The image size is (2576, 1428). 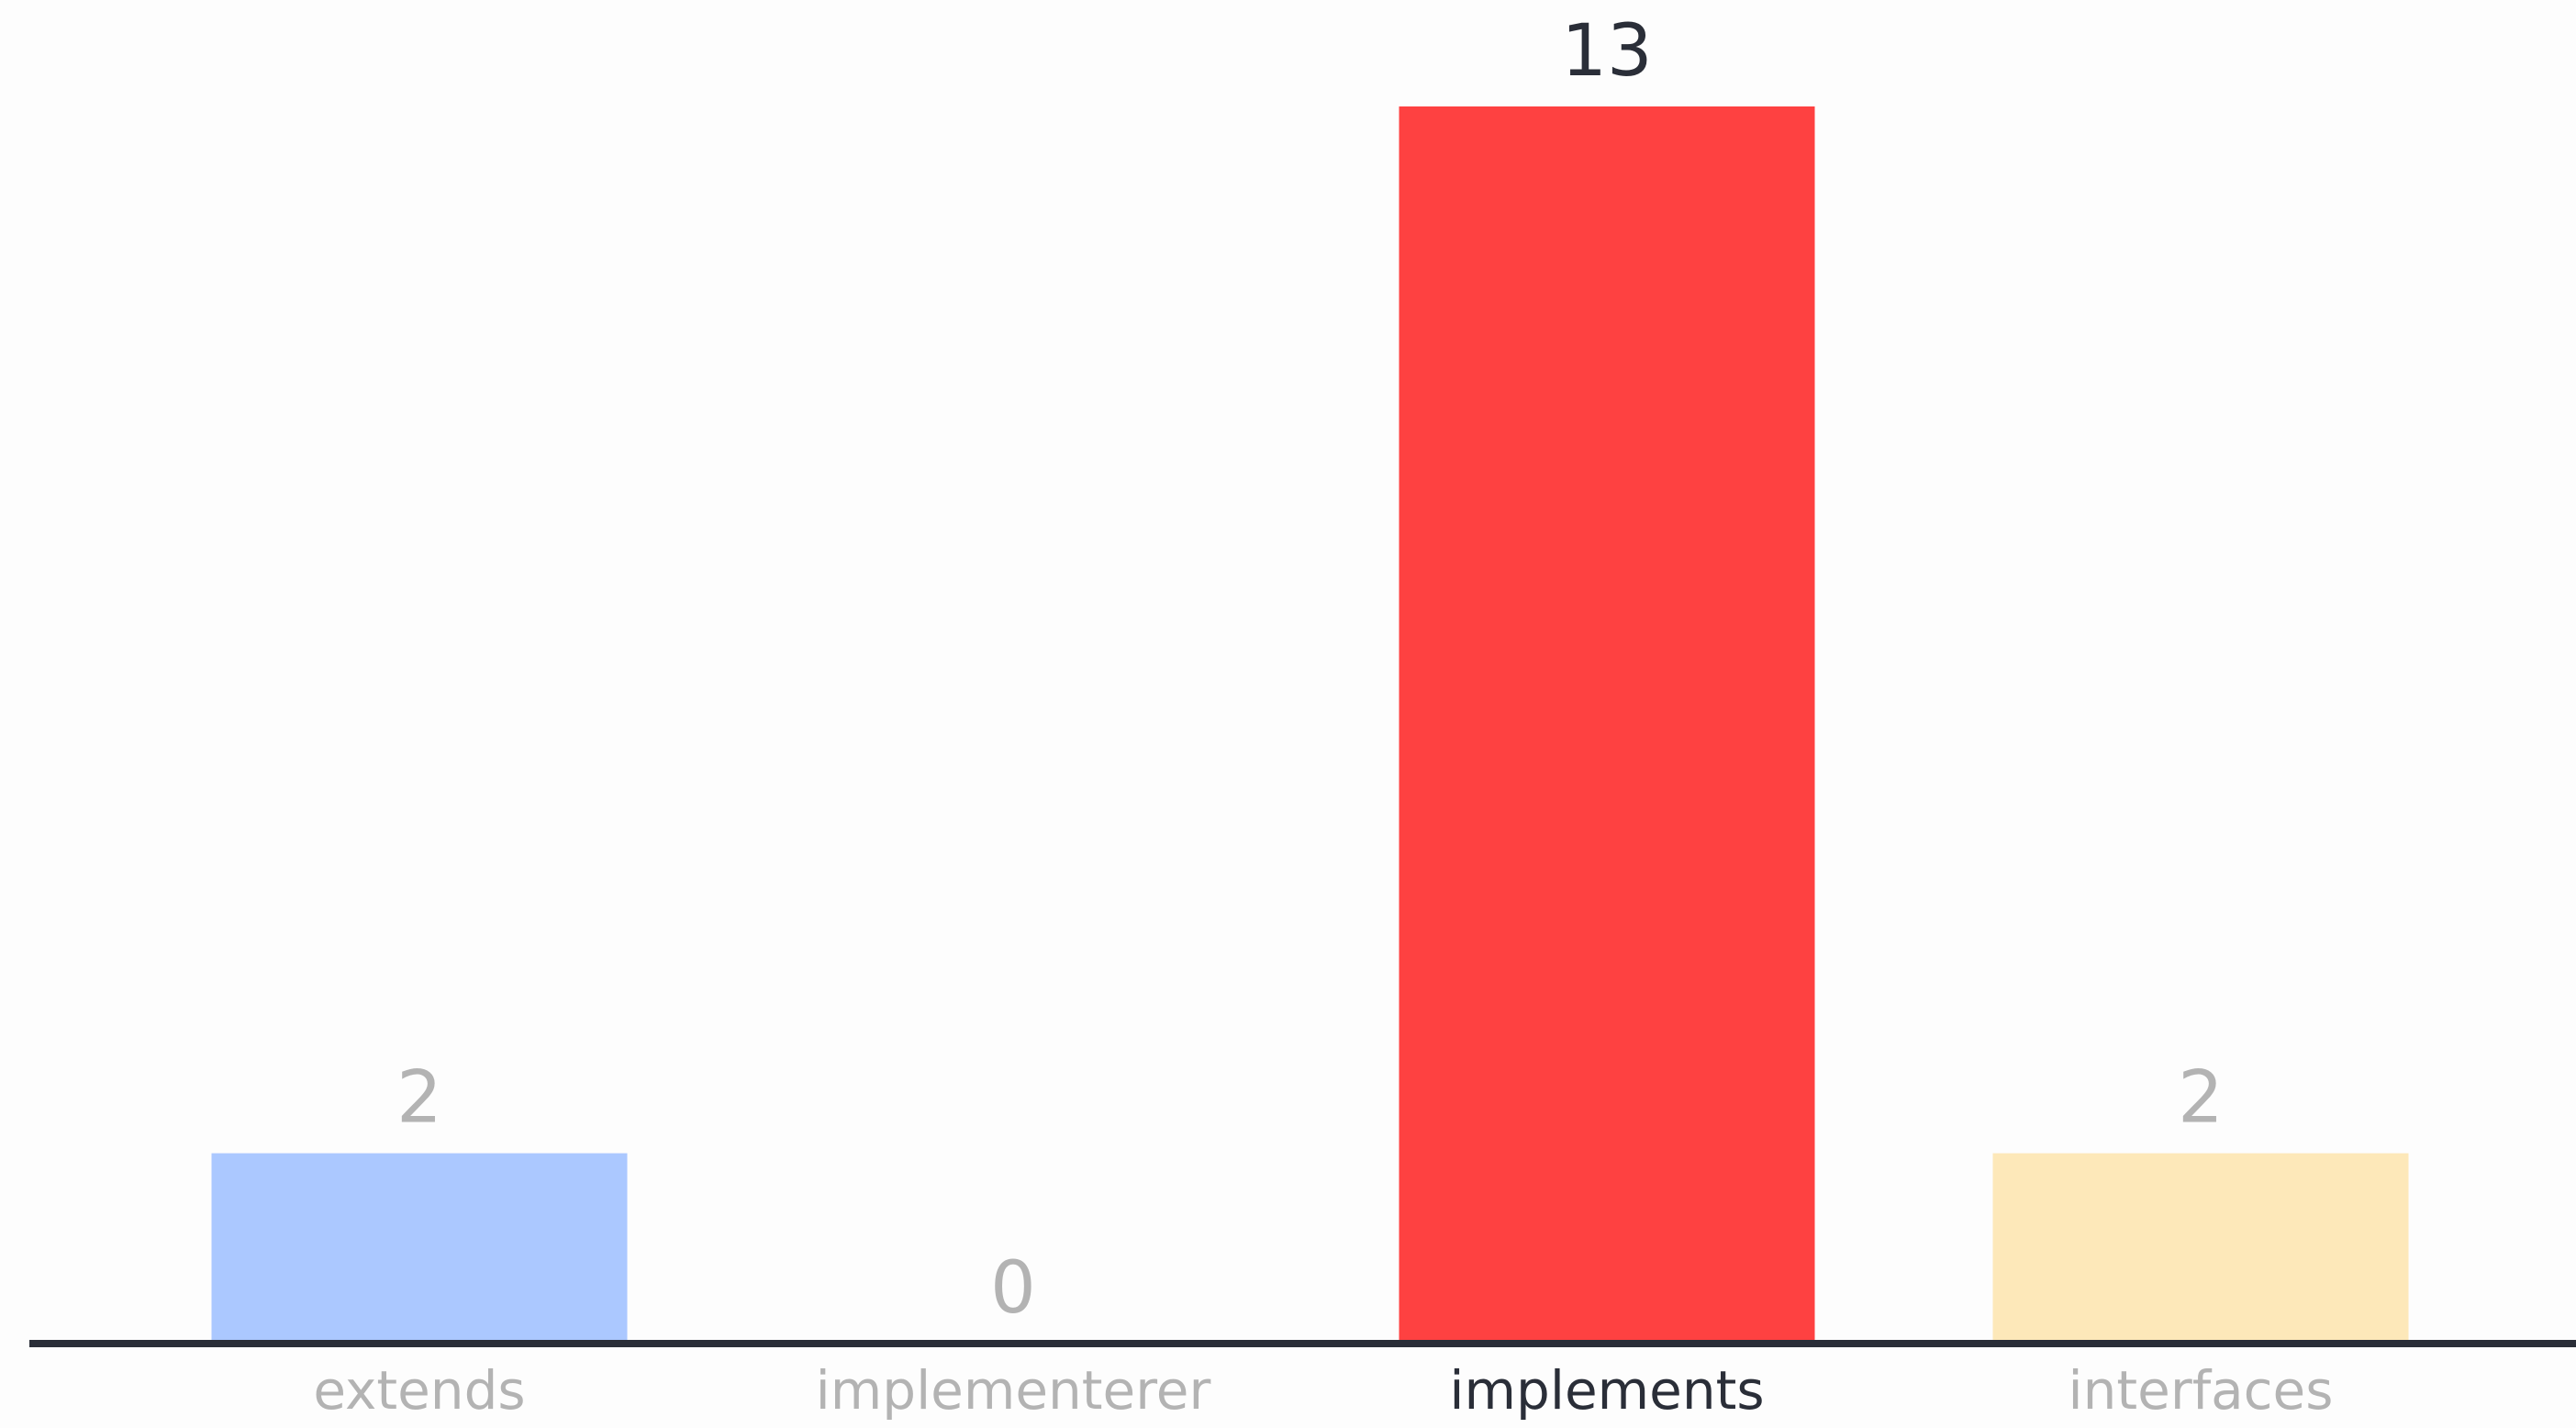 I want to click on value-label-implementerer: 0, so click(x=1013, y=1288).